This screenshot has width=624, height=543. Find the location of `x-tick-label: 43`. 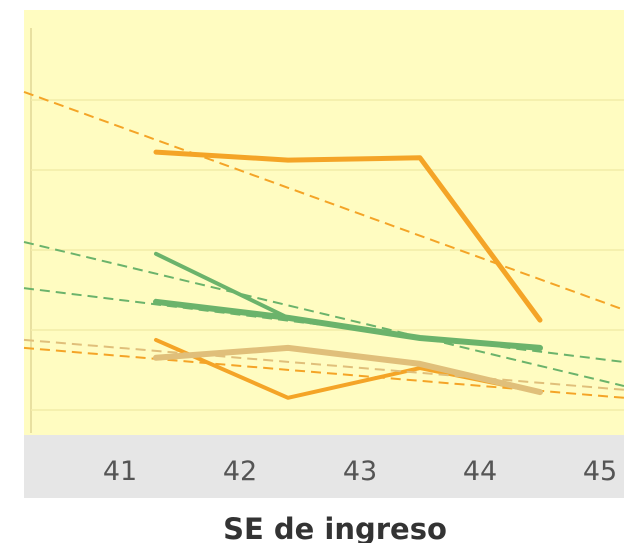

x-tick-label: 43 is located at coordinates (360, 471).